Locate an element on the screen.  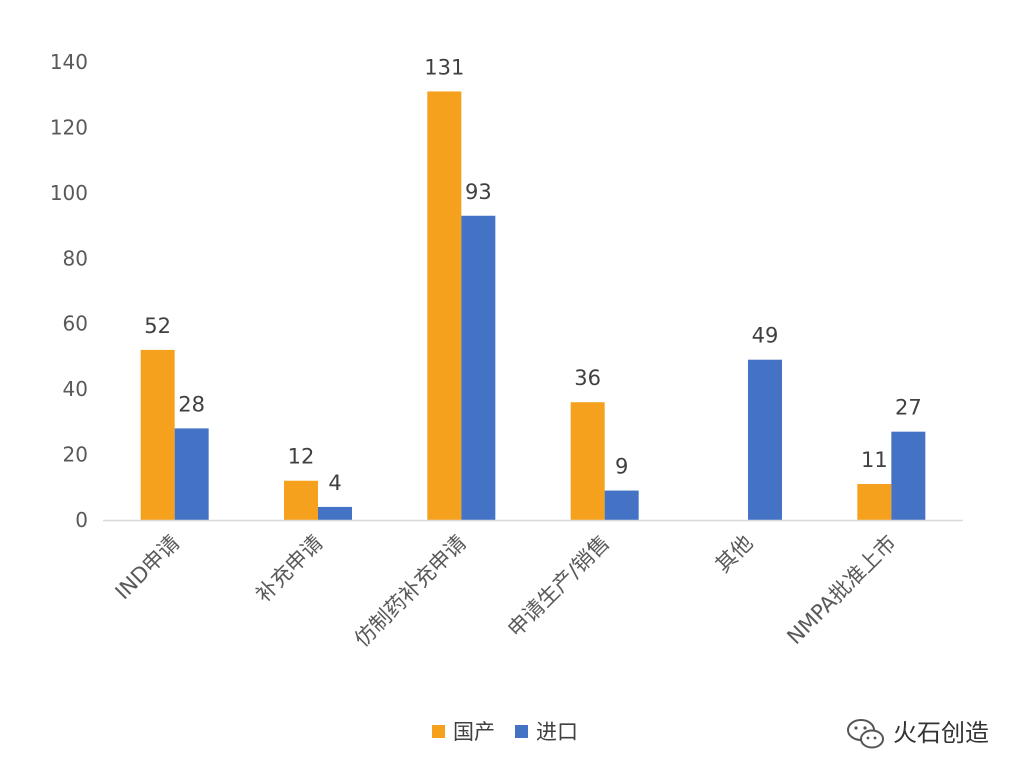
y-tick-label: 40 is located at coordinates (75, 389).